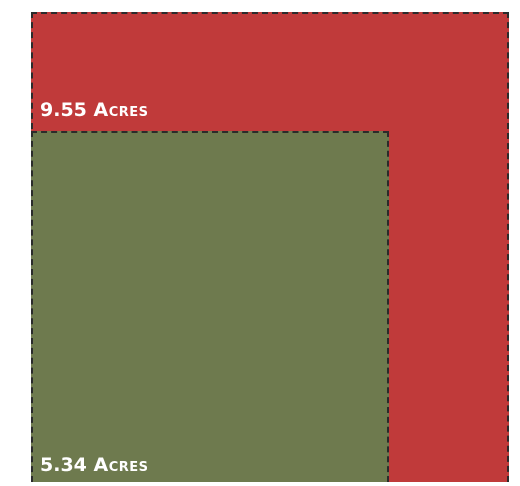 This screenshot has height=486, width=520. What do you see at coordinates (121, 465) in the screenshot?
I see `inner-area-unit: Acres` at bounding box center [121, 465].